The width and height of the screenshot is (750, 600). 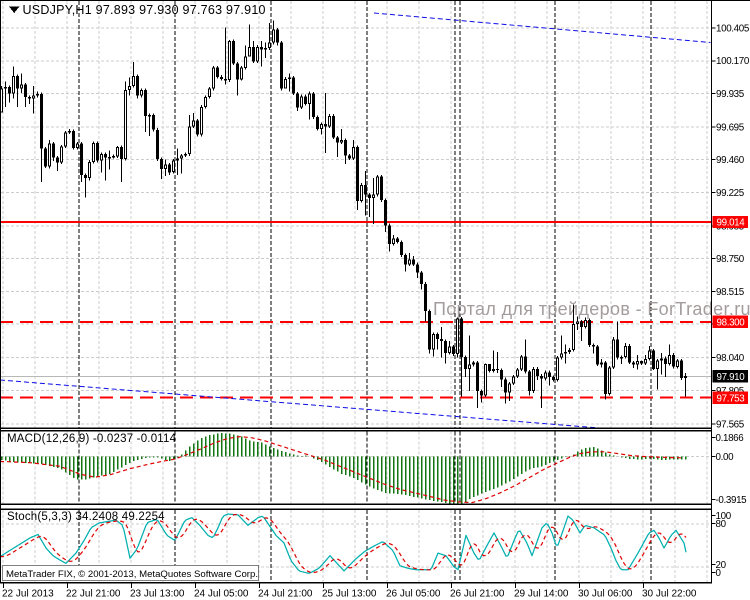 What do you see at coordinates (730, 193) in the screenshot?
I see `svg-text: 99.225` at bounding box center [730, 193].